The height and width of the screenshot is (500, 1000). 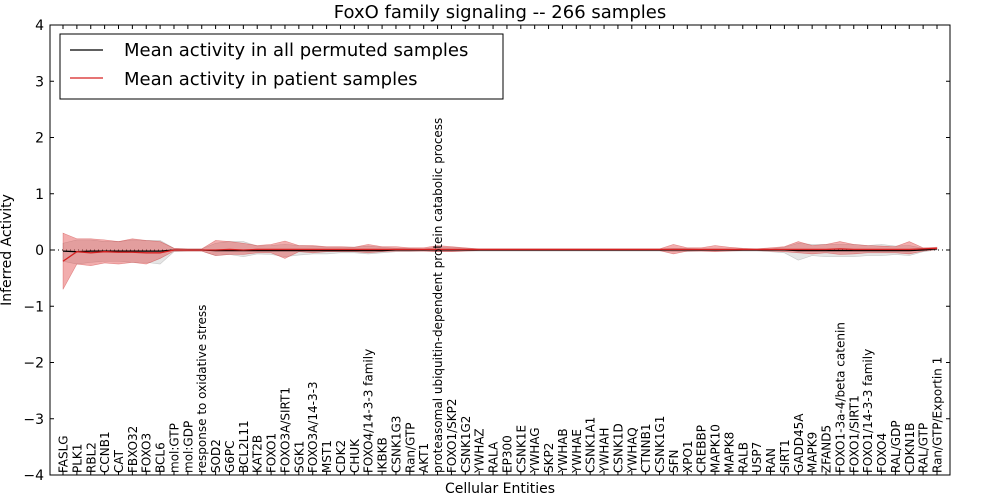 I want to click on x-tick-label: FOXO1/SKP2, so click(x=452, y=435).